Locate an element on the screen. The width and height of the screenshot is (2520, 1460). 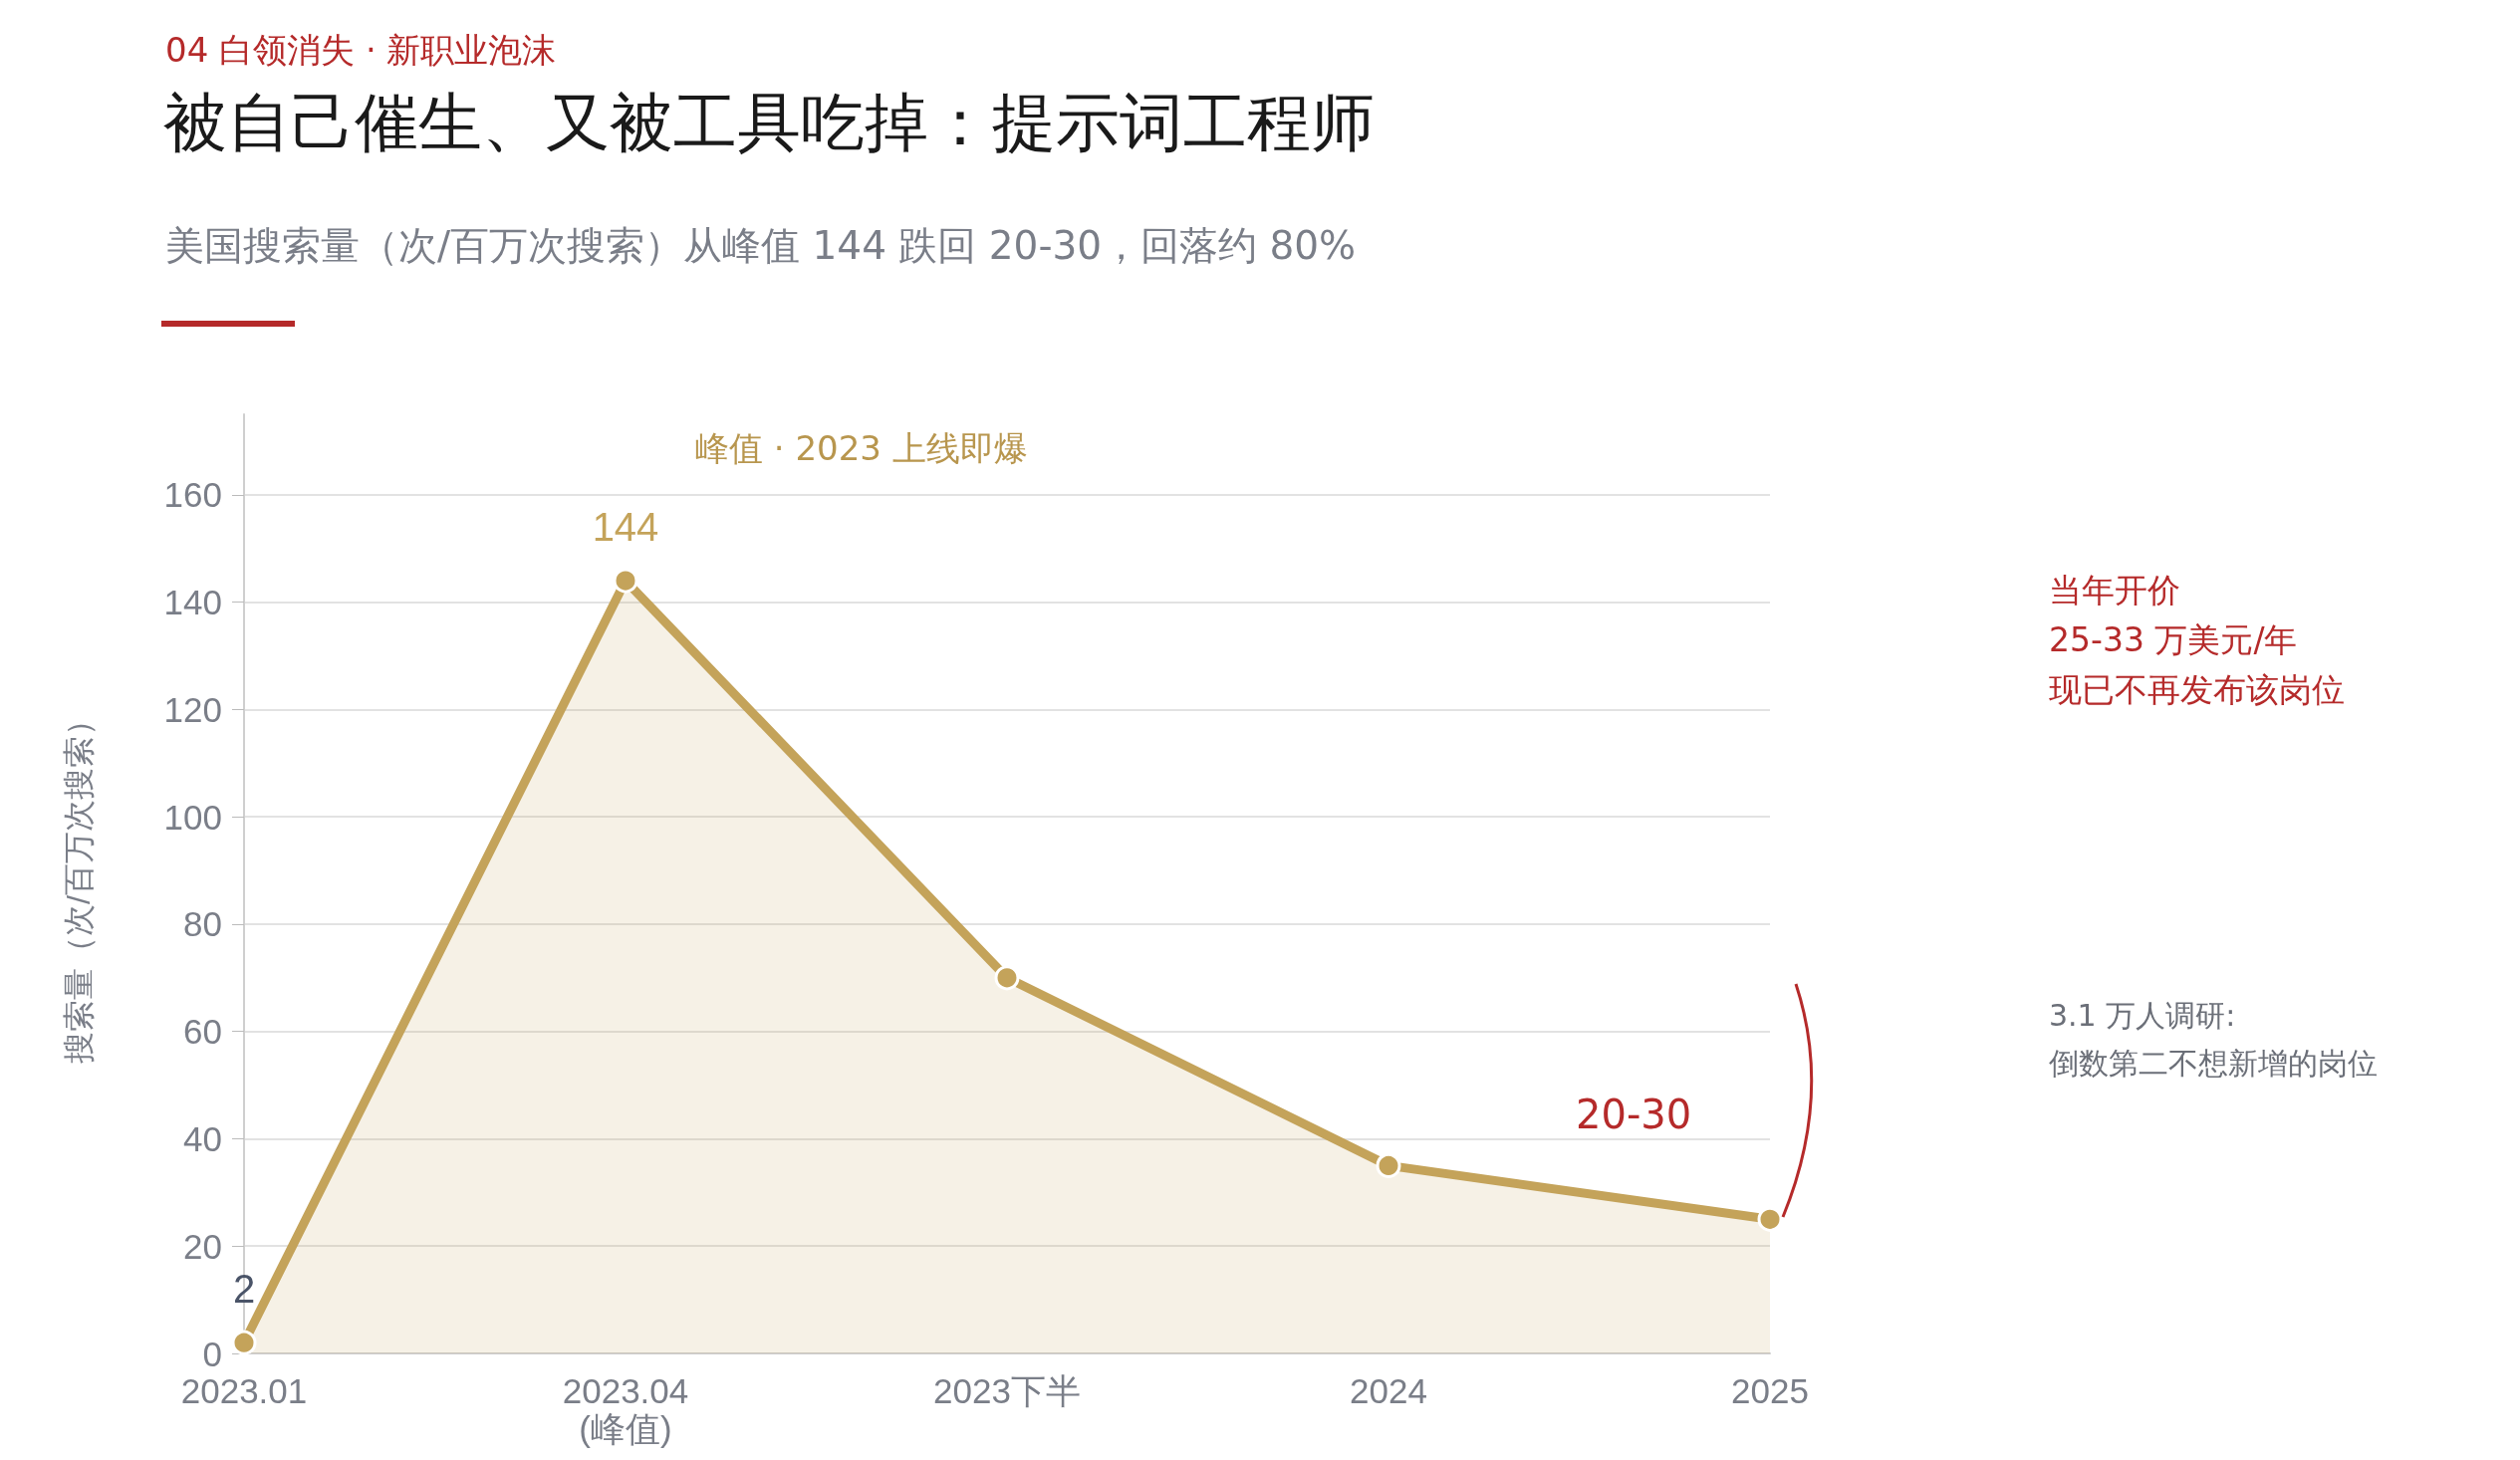
x-tick-label: 2023.04 (峰值) is located at coordinates (625, 1409).